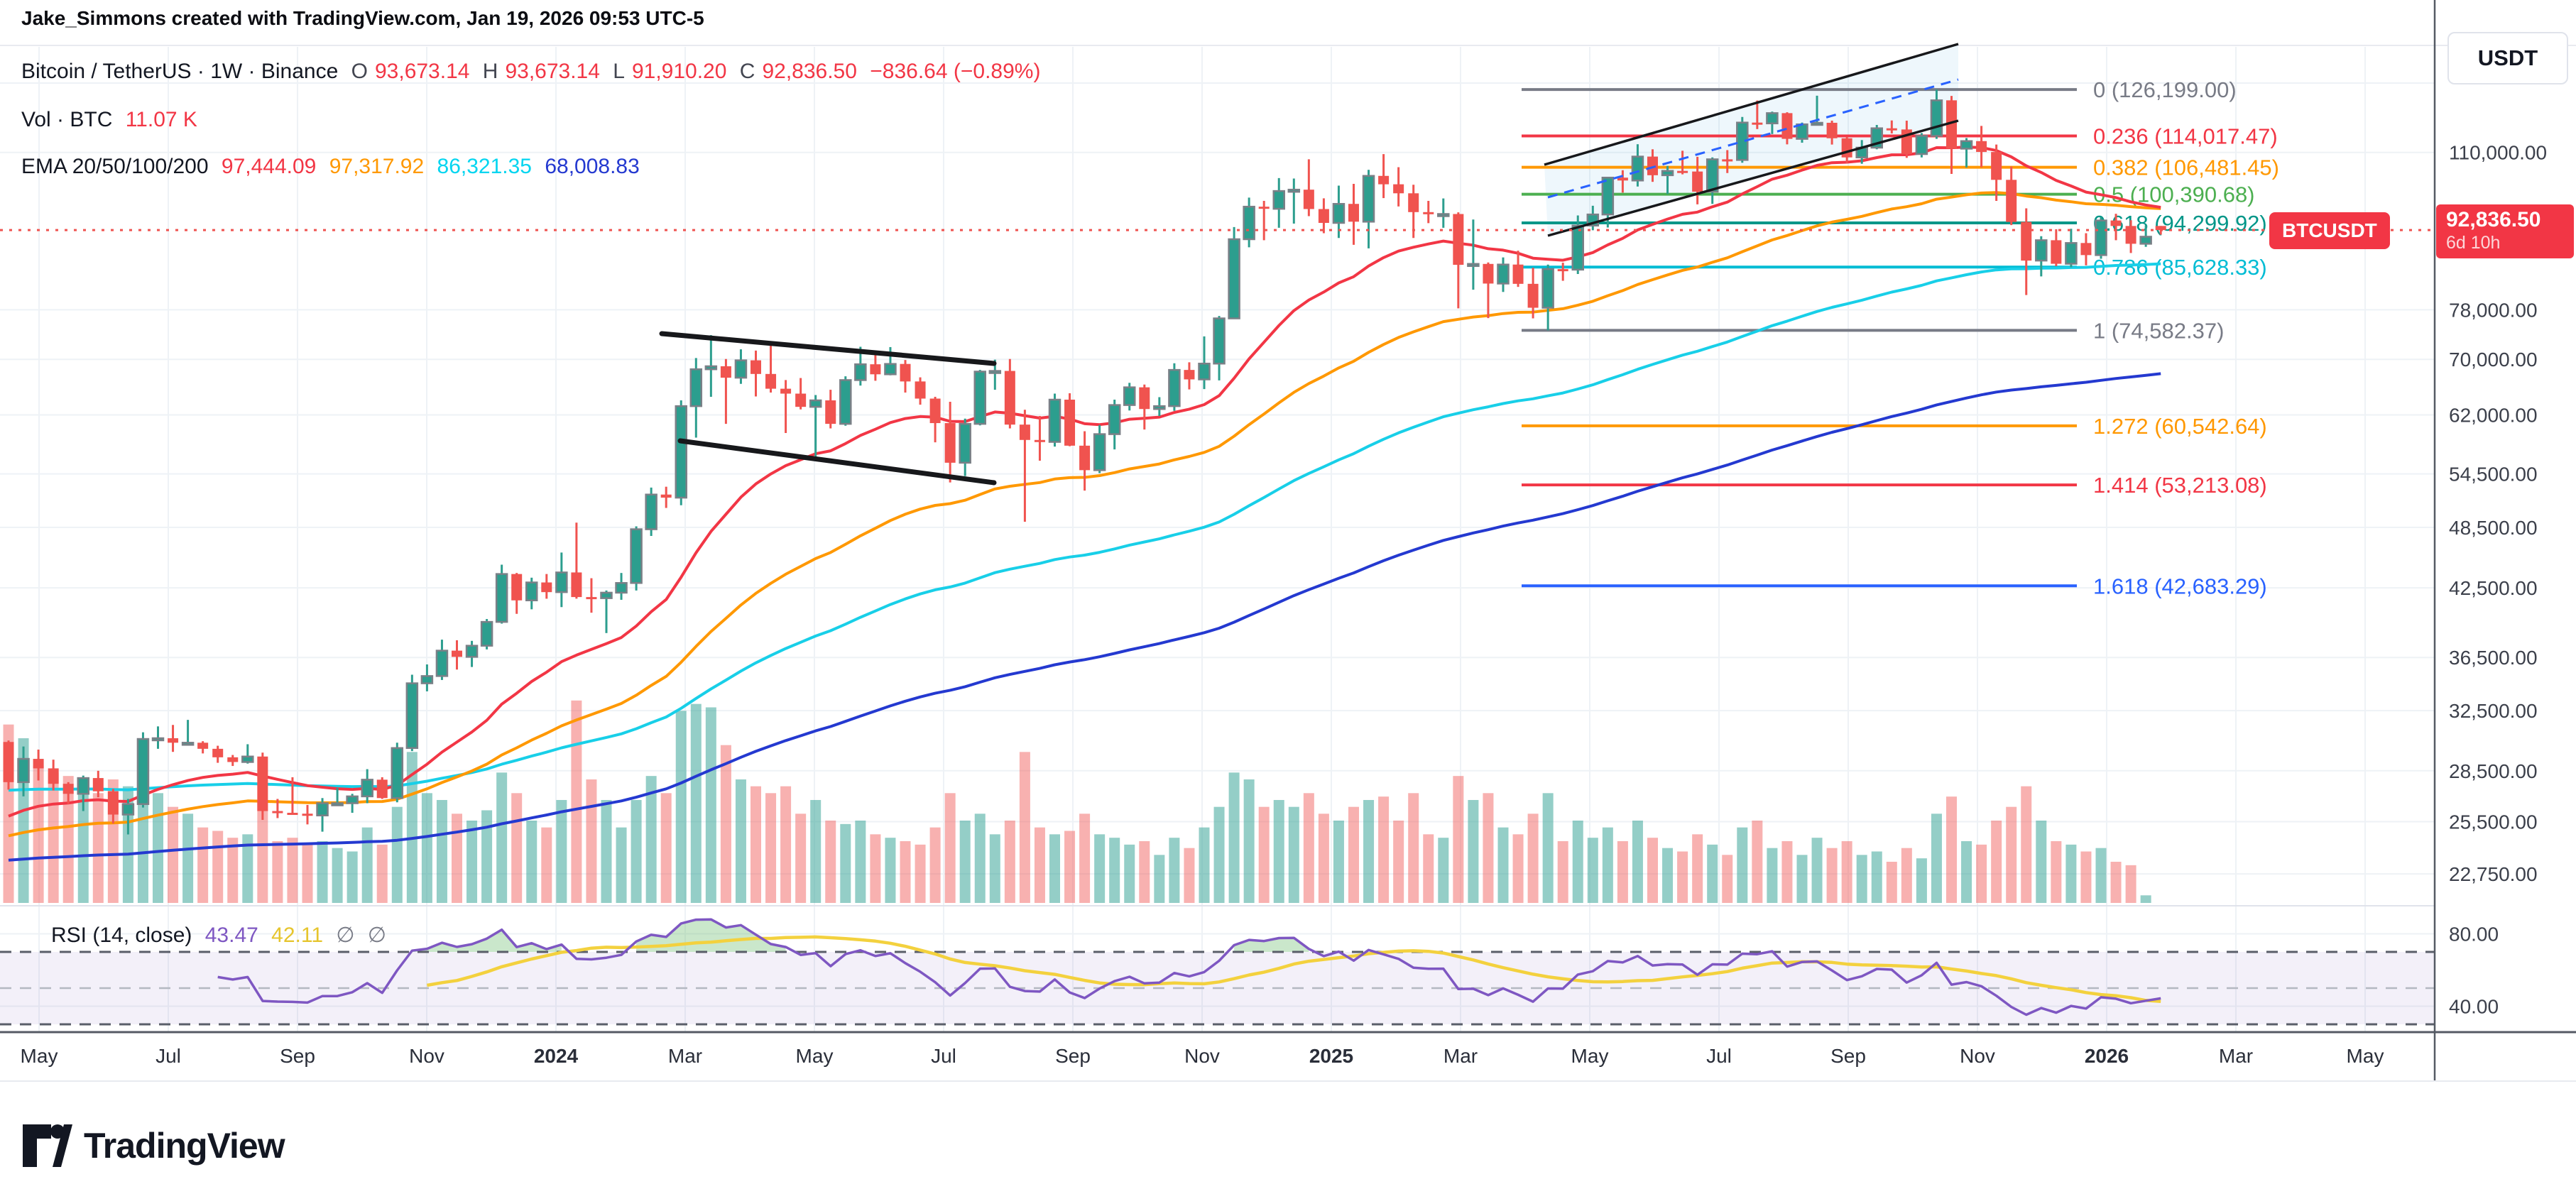  I want to click on volume-legend-row: Vol · BTC 11.07 K, so click(112, 120).